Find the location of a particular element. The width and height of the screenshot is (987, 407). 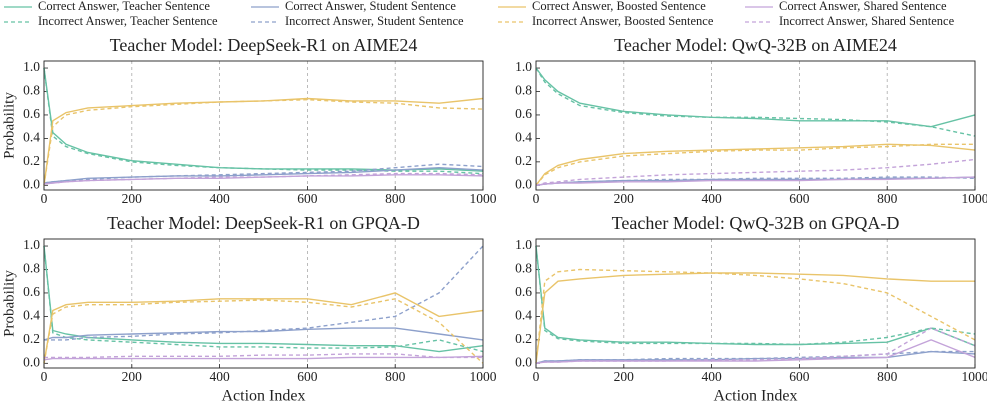

subplot-title: Teacher Model: QwQ-32B on AIME24 is located at coordinates (755, 45).